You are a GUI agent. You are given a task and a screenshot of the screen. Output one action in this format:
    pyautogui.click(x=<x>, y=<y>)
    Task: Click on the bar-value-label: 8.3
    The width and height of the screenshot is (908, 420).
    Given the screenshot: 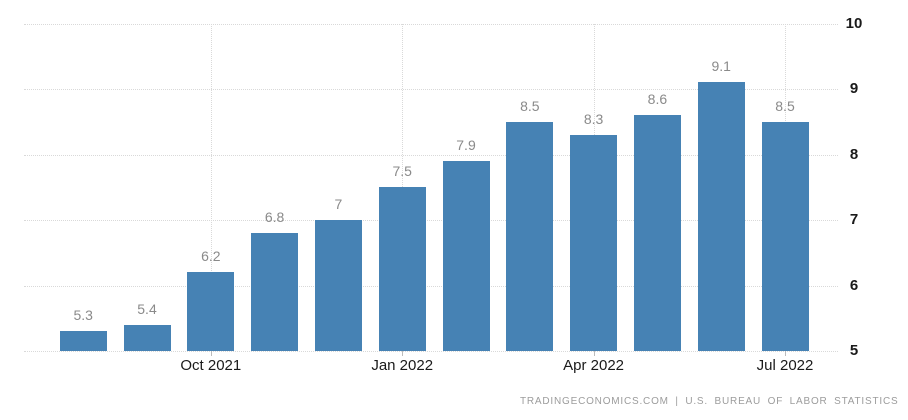 What is the action you would take?
    pyautogui.click(x=593, y=118)
    